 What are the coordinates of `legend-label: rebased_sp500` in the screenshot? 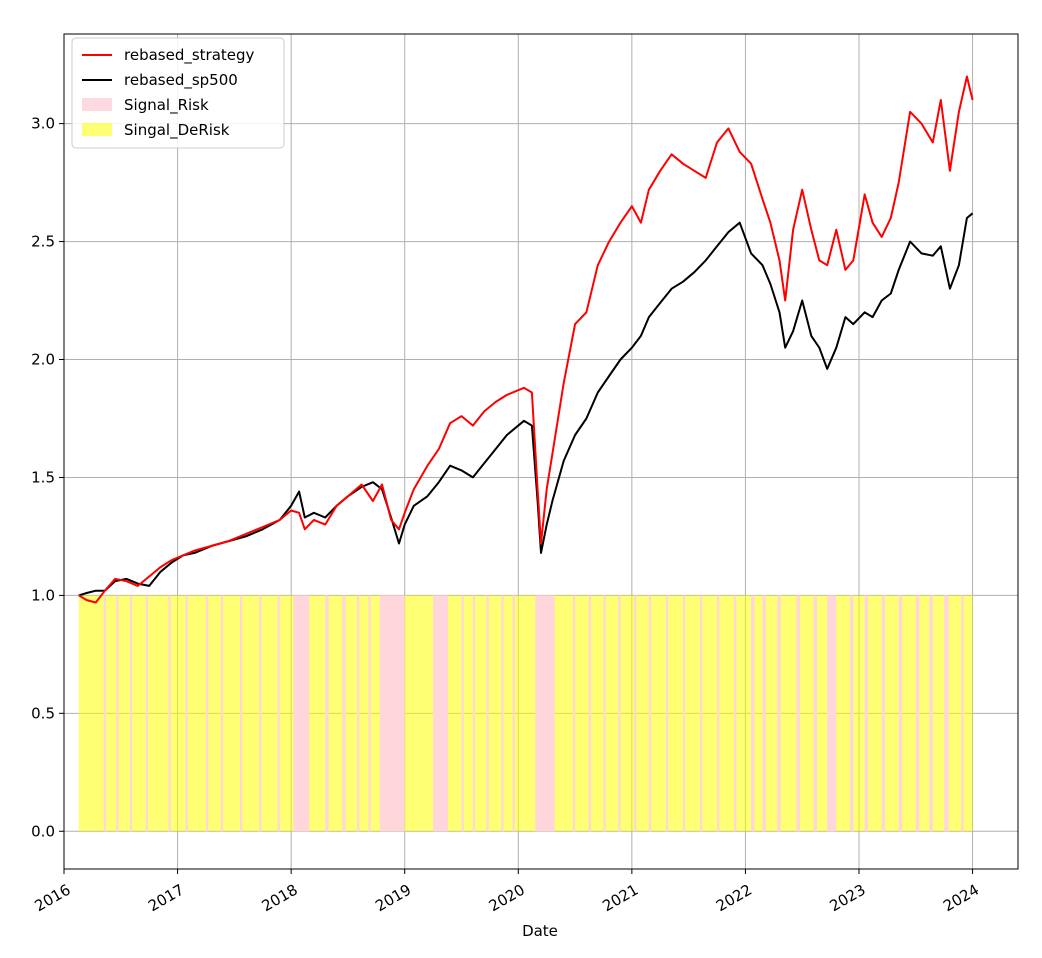 It's located at (181, 80).